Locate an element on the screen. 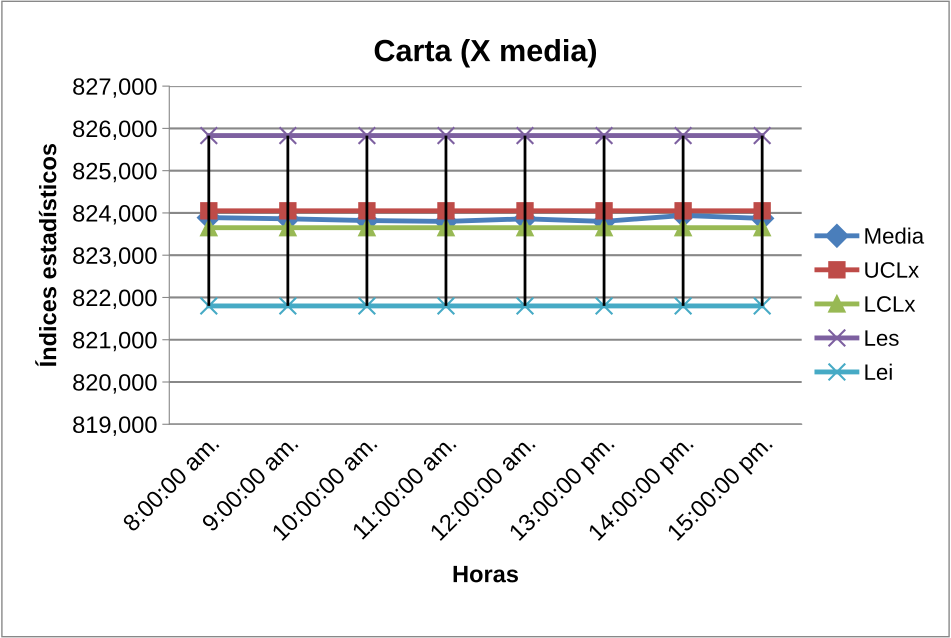 This screenshot has width=951, height=638. legend-label: LCLx is located at coordinates (890, 304).